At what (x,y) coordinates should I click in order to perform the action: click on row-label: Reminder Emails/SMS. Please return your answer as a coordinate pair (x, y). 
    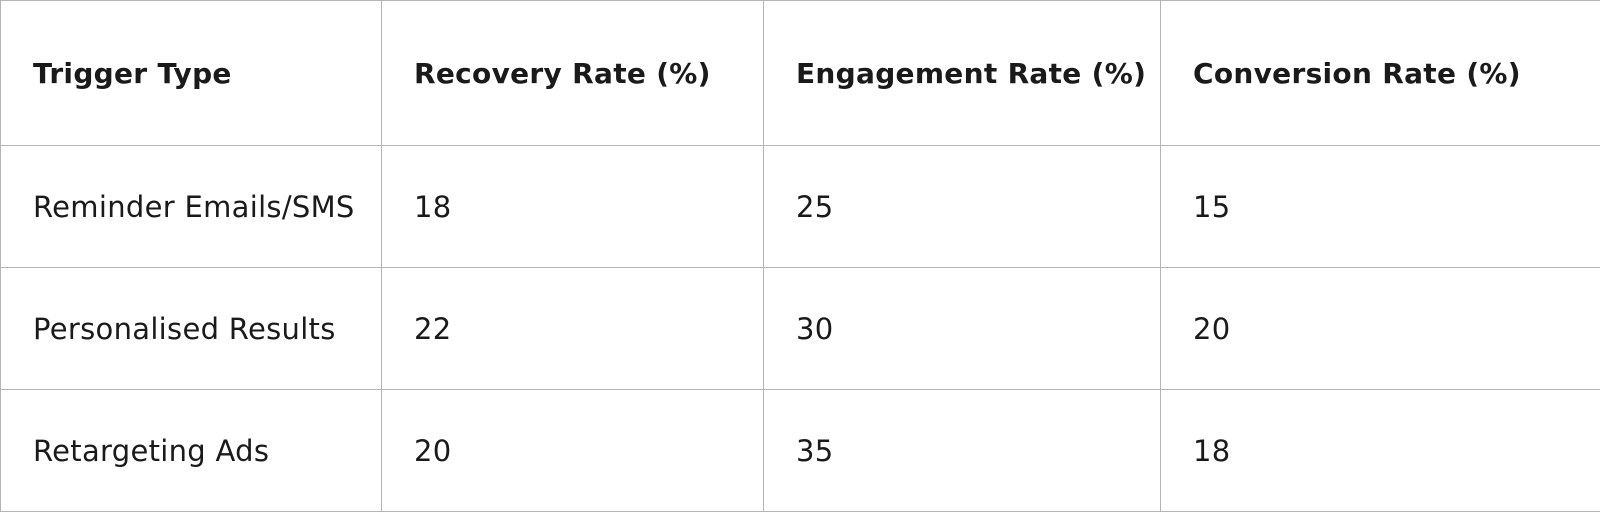
    Looking at the image, I should click on (191, 206).